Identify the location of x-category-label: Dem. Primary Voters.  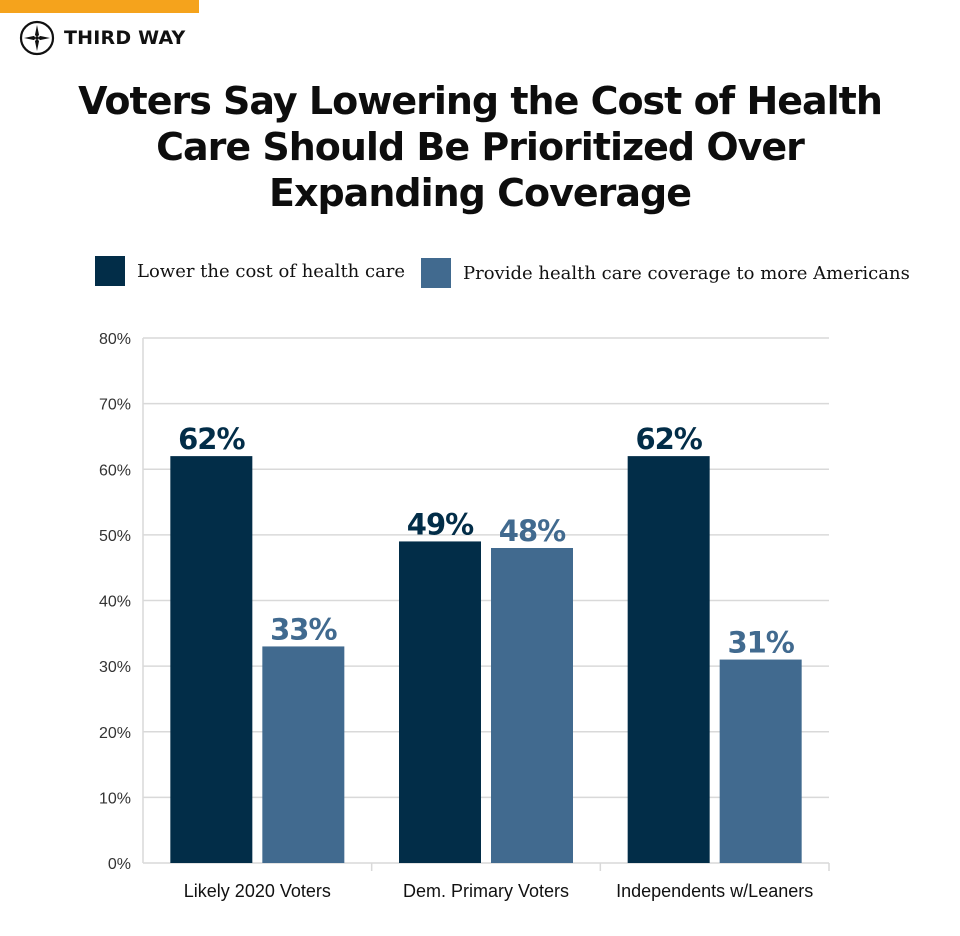
(486, 891).